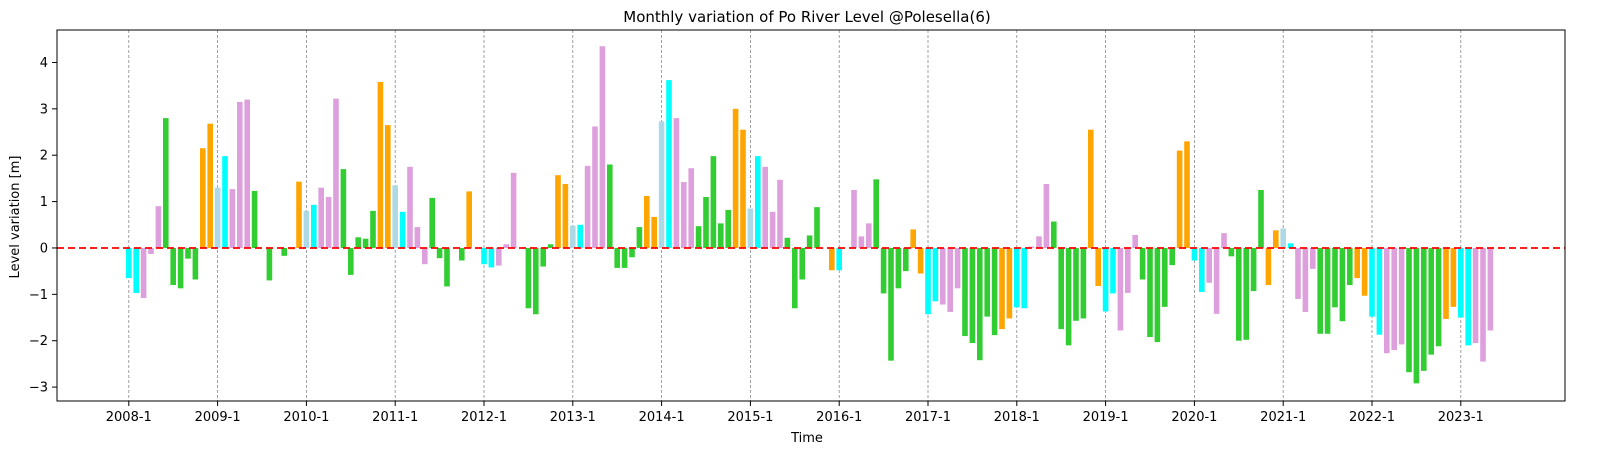 This screenshot has width=1619, height=468. Describe the element at coordinates (806, 438) in the screenshot. I see `x-axis-title: Time` at that location.